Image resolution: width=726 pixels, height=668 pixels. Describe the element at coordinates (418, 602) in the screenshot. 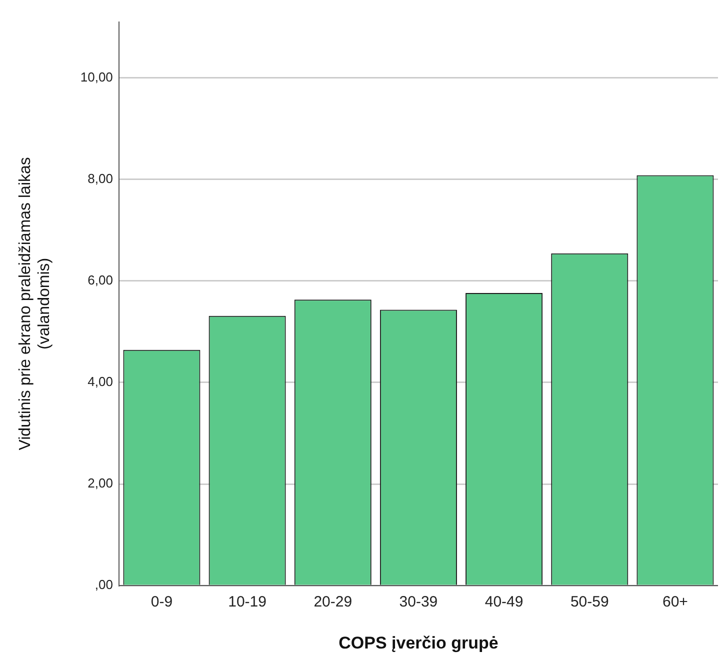

I see `x-tick-label: 30-39` at that location.